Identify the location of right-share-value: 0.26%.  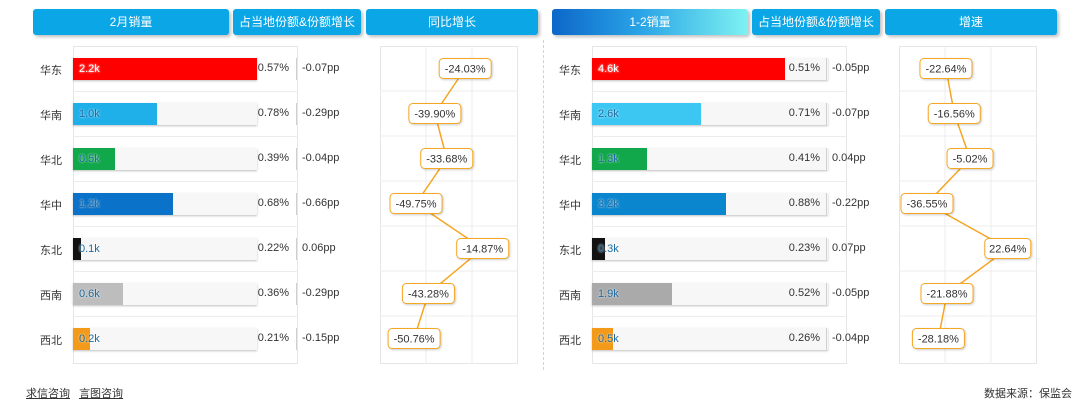
(804, 337).